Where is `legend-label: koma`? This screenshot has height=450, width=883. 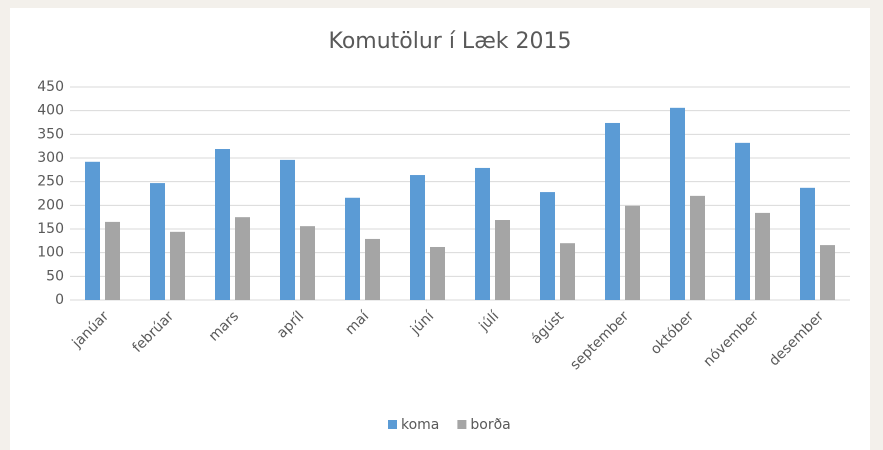
legend-label: koma is located at coordinates (420, 425).